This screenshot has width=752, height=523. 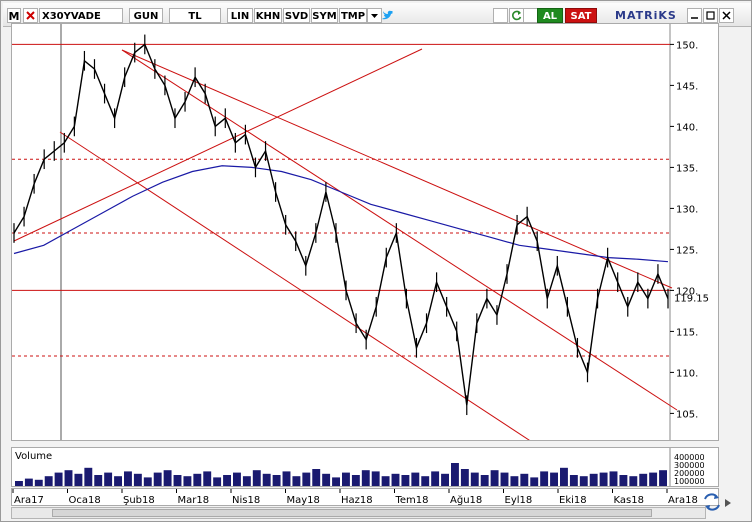 I want to click on menu-m-button: M, so click(x=14, y=15).